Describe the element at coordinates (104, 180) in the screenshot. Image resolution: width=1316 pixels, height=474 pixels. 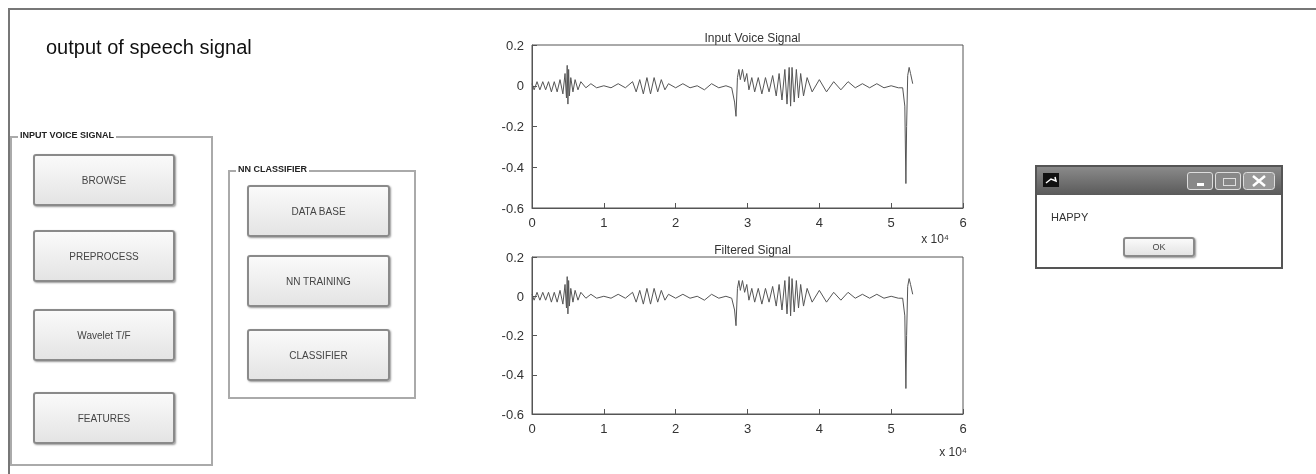
I see `text: BROWSE` at that location.